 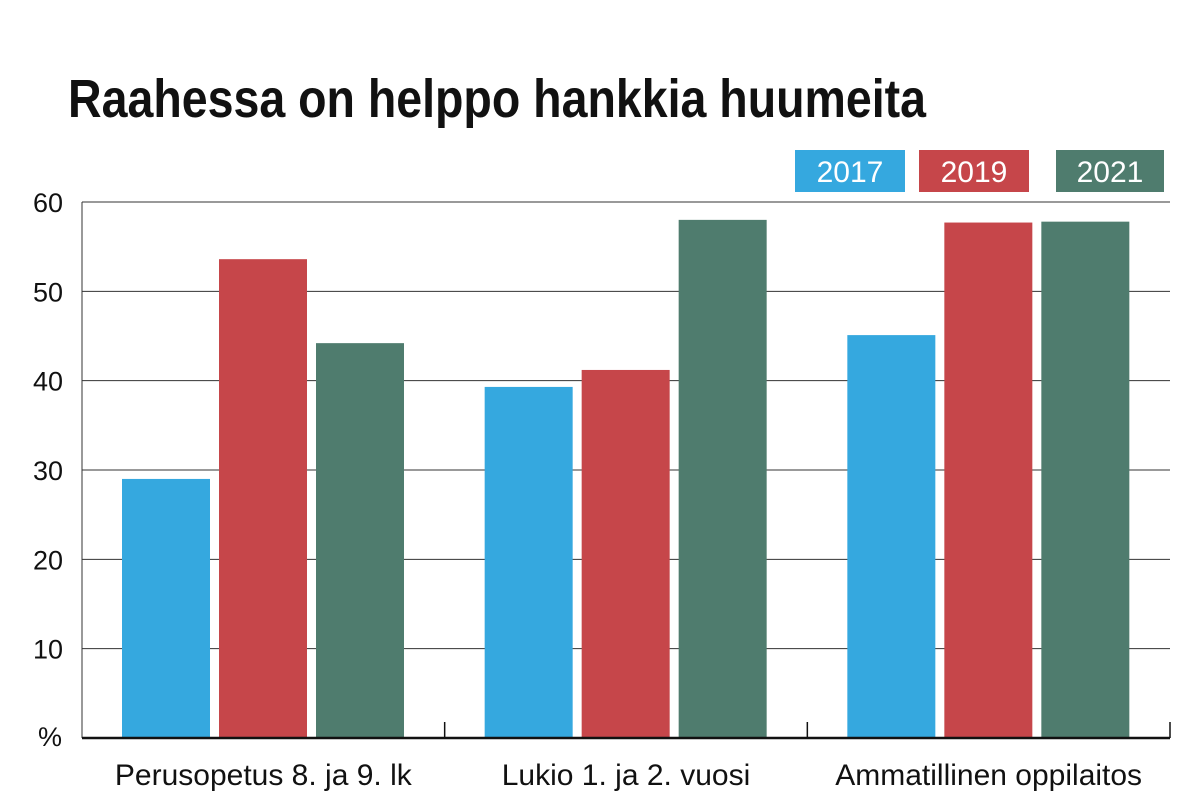 I want to click on y-tick-label: 40, so click(x=48, y=382).